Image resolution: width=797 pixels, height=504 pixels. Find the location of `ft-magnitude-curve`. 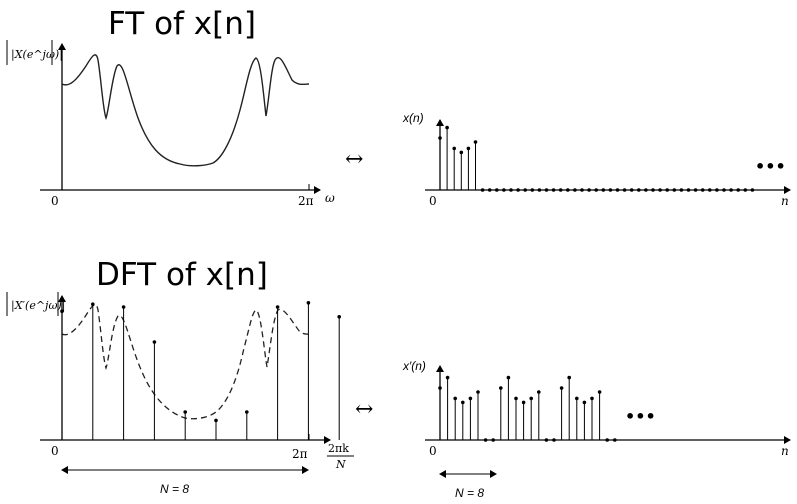

ft-magnitude-curve is located at coordinates (185, 110).